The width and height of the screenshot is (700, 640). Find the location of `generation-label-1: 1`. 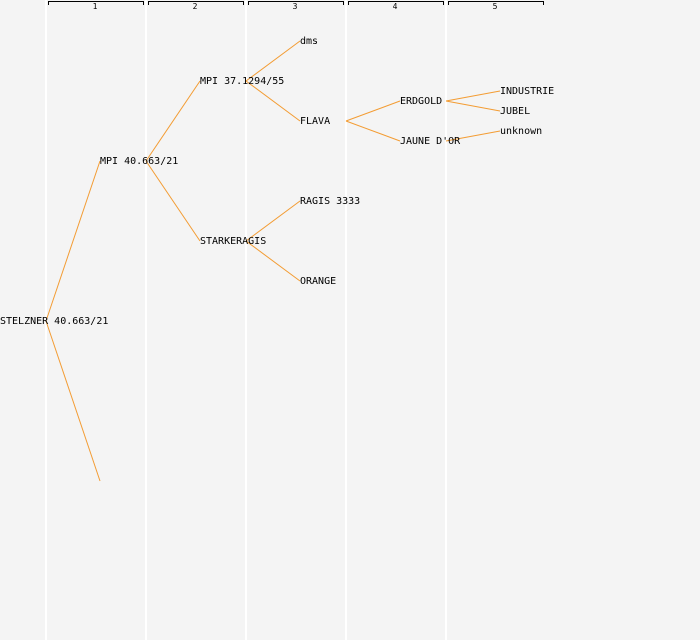

generation-label-1: 1 is located at coordinates (95, 6).